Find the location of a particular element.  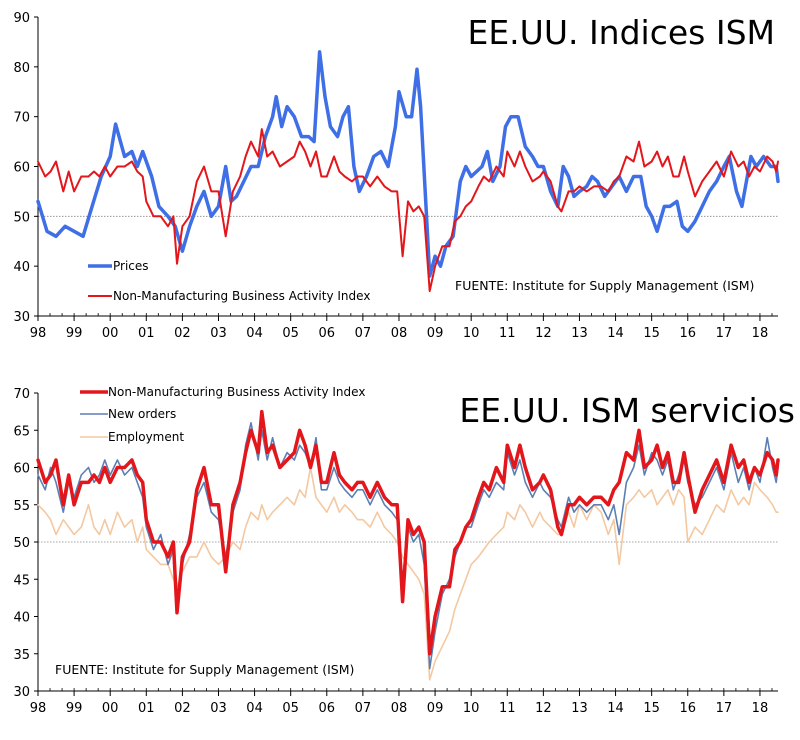

y-tick-label: 45 is located at coordinates (21, 580).